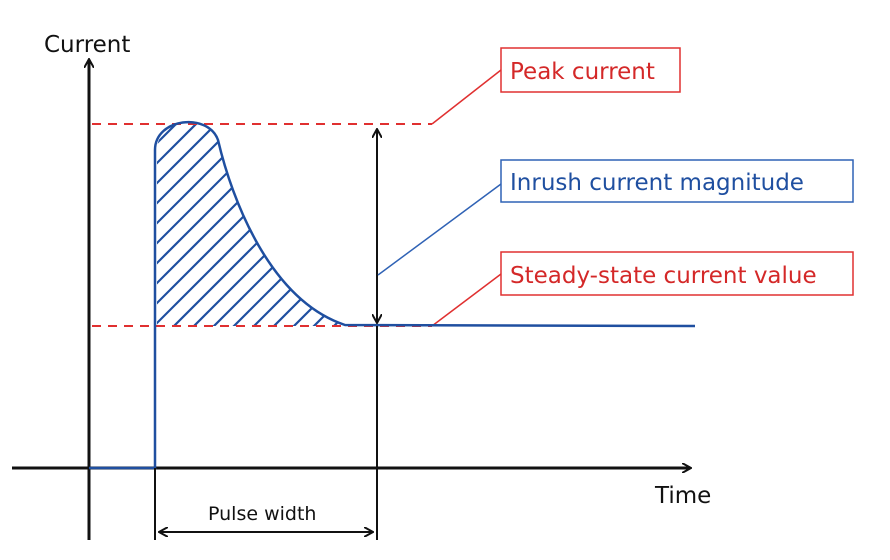 This screenshot has width=890, height=560. Describe the element at coordinates (439, 229) in the screenshot. I see `inrush-magnitude-leader` at that location.